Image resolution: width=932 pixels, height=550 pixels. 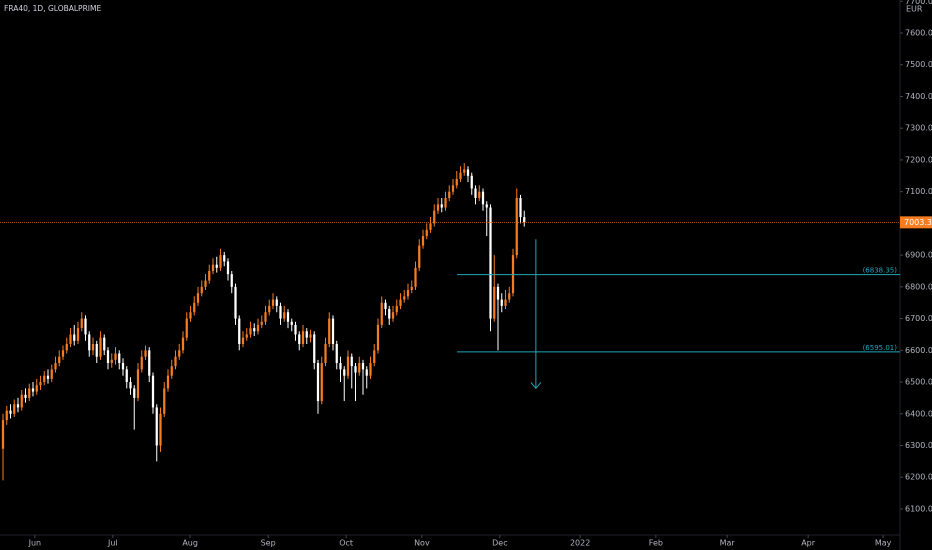 I want to click on x-tick-label: Aug, so click(x=190, y=543).